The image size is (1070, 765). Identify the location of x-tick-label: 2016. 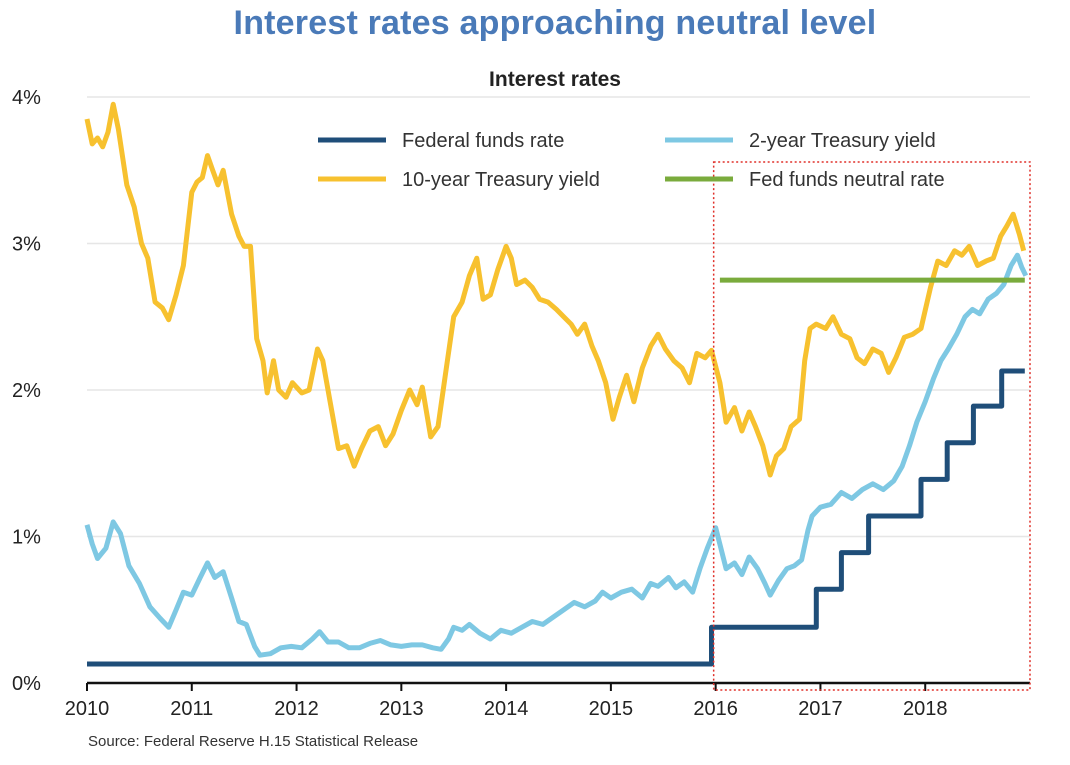
(715, 709).